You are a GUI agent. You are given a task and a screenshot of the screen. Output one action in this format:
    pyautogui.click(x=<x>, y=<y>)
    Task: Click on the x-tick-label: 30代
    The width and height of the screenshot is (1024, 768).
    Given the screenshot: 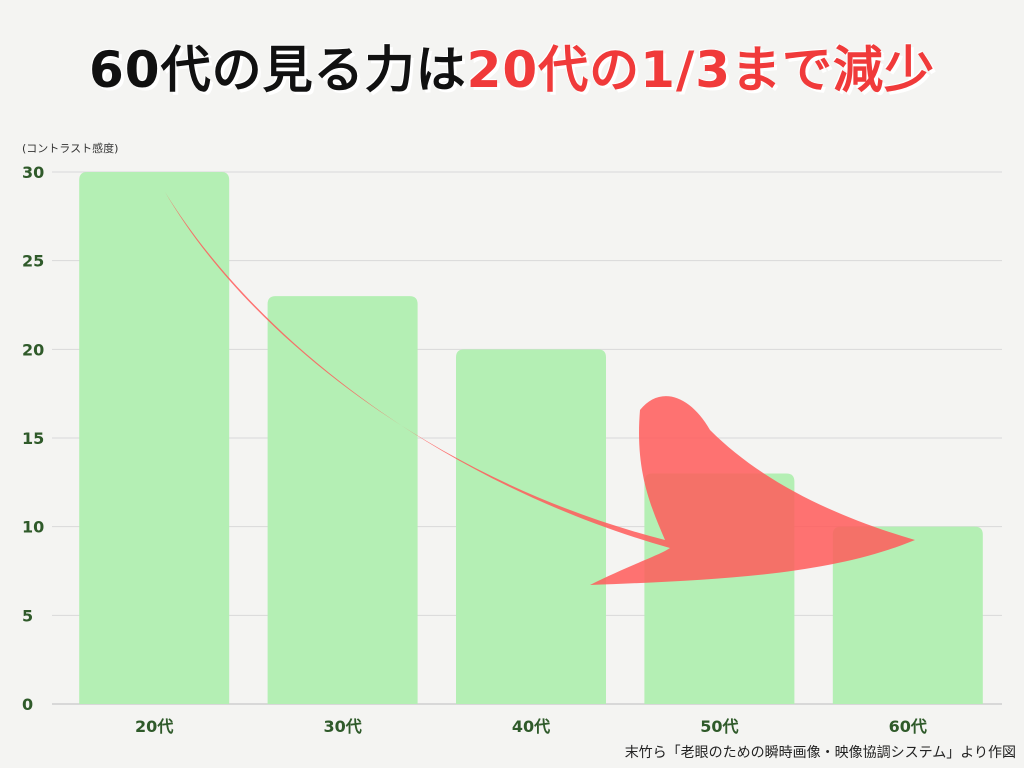 What is the action you would take?
    pyautogui.click(x=342, y=726)
    